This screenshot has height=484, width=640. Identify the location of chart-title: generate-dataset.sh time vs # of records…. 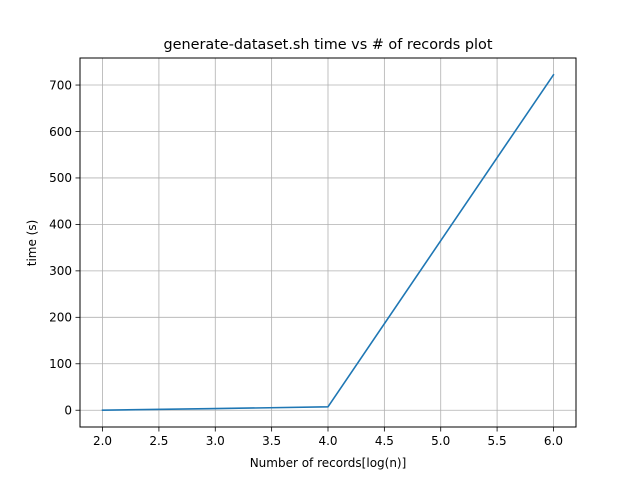
(328, 45).